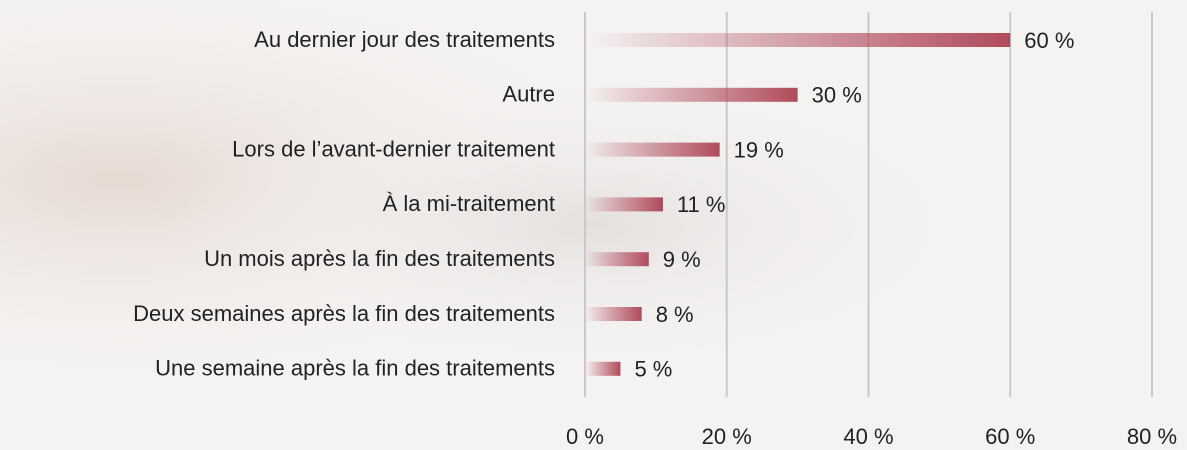  What do you see at coordinates (759, 149) in the screenshot?
I see `value-label: 19 %` at bounding box center [759, 149].